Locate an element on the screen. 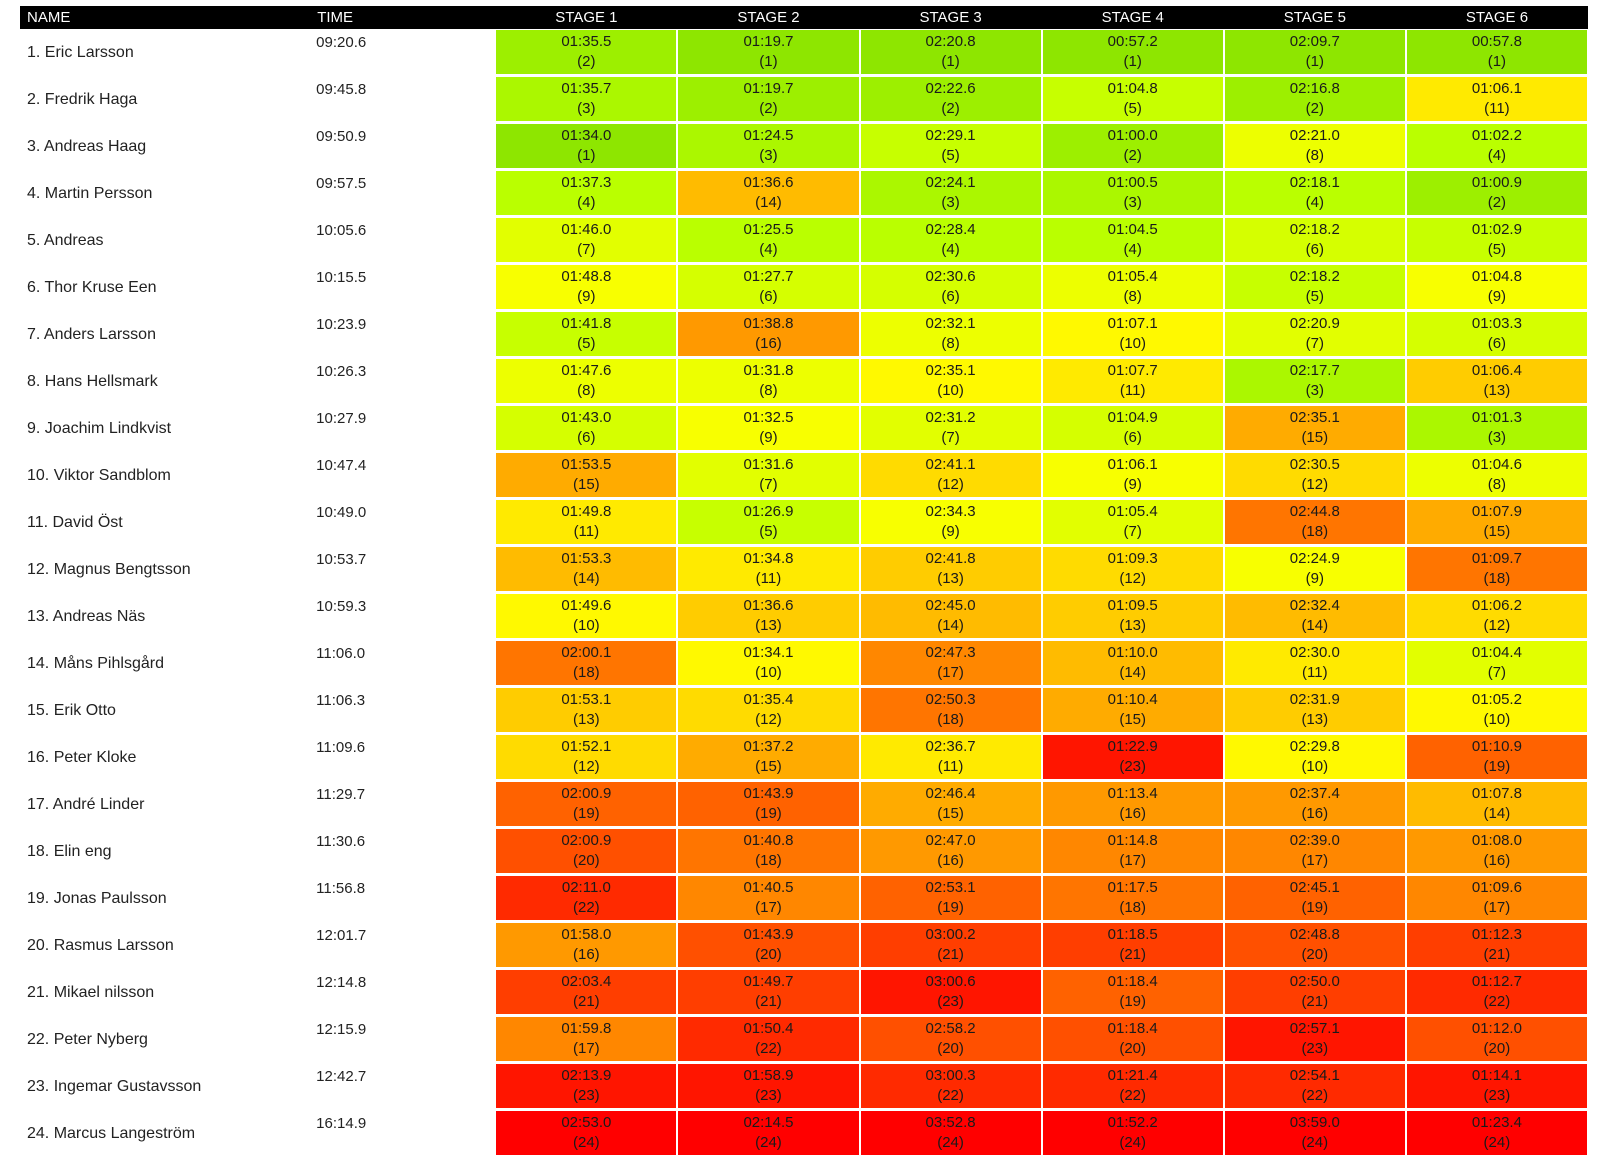 This screenshot has height=1157, width=1600. stage-time: 01:46.0 is located at coordinates (586, 229).